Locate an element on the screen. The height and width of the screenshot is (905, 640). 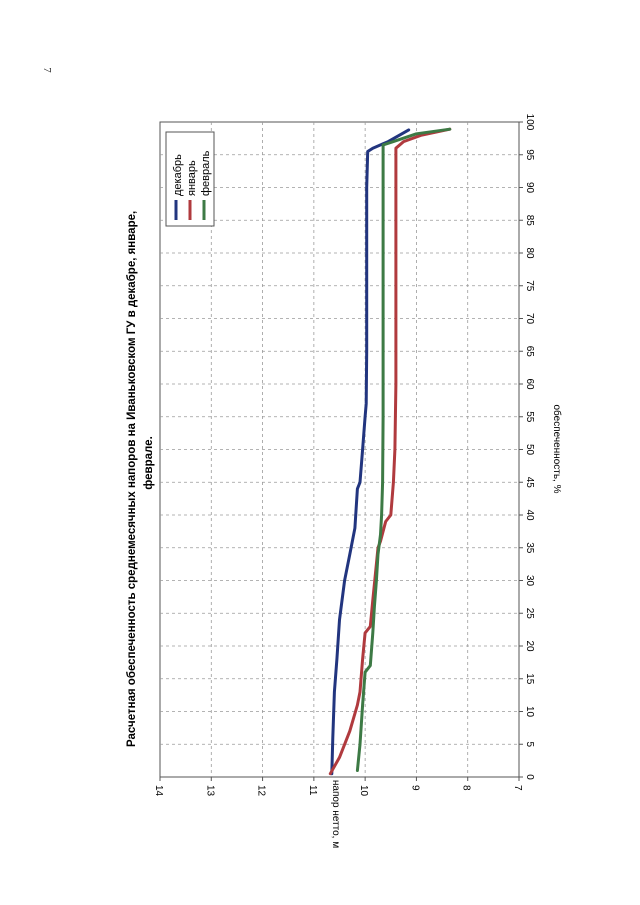
y-tick-label: 11 is located at coordinates (312, 790).